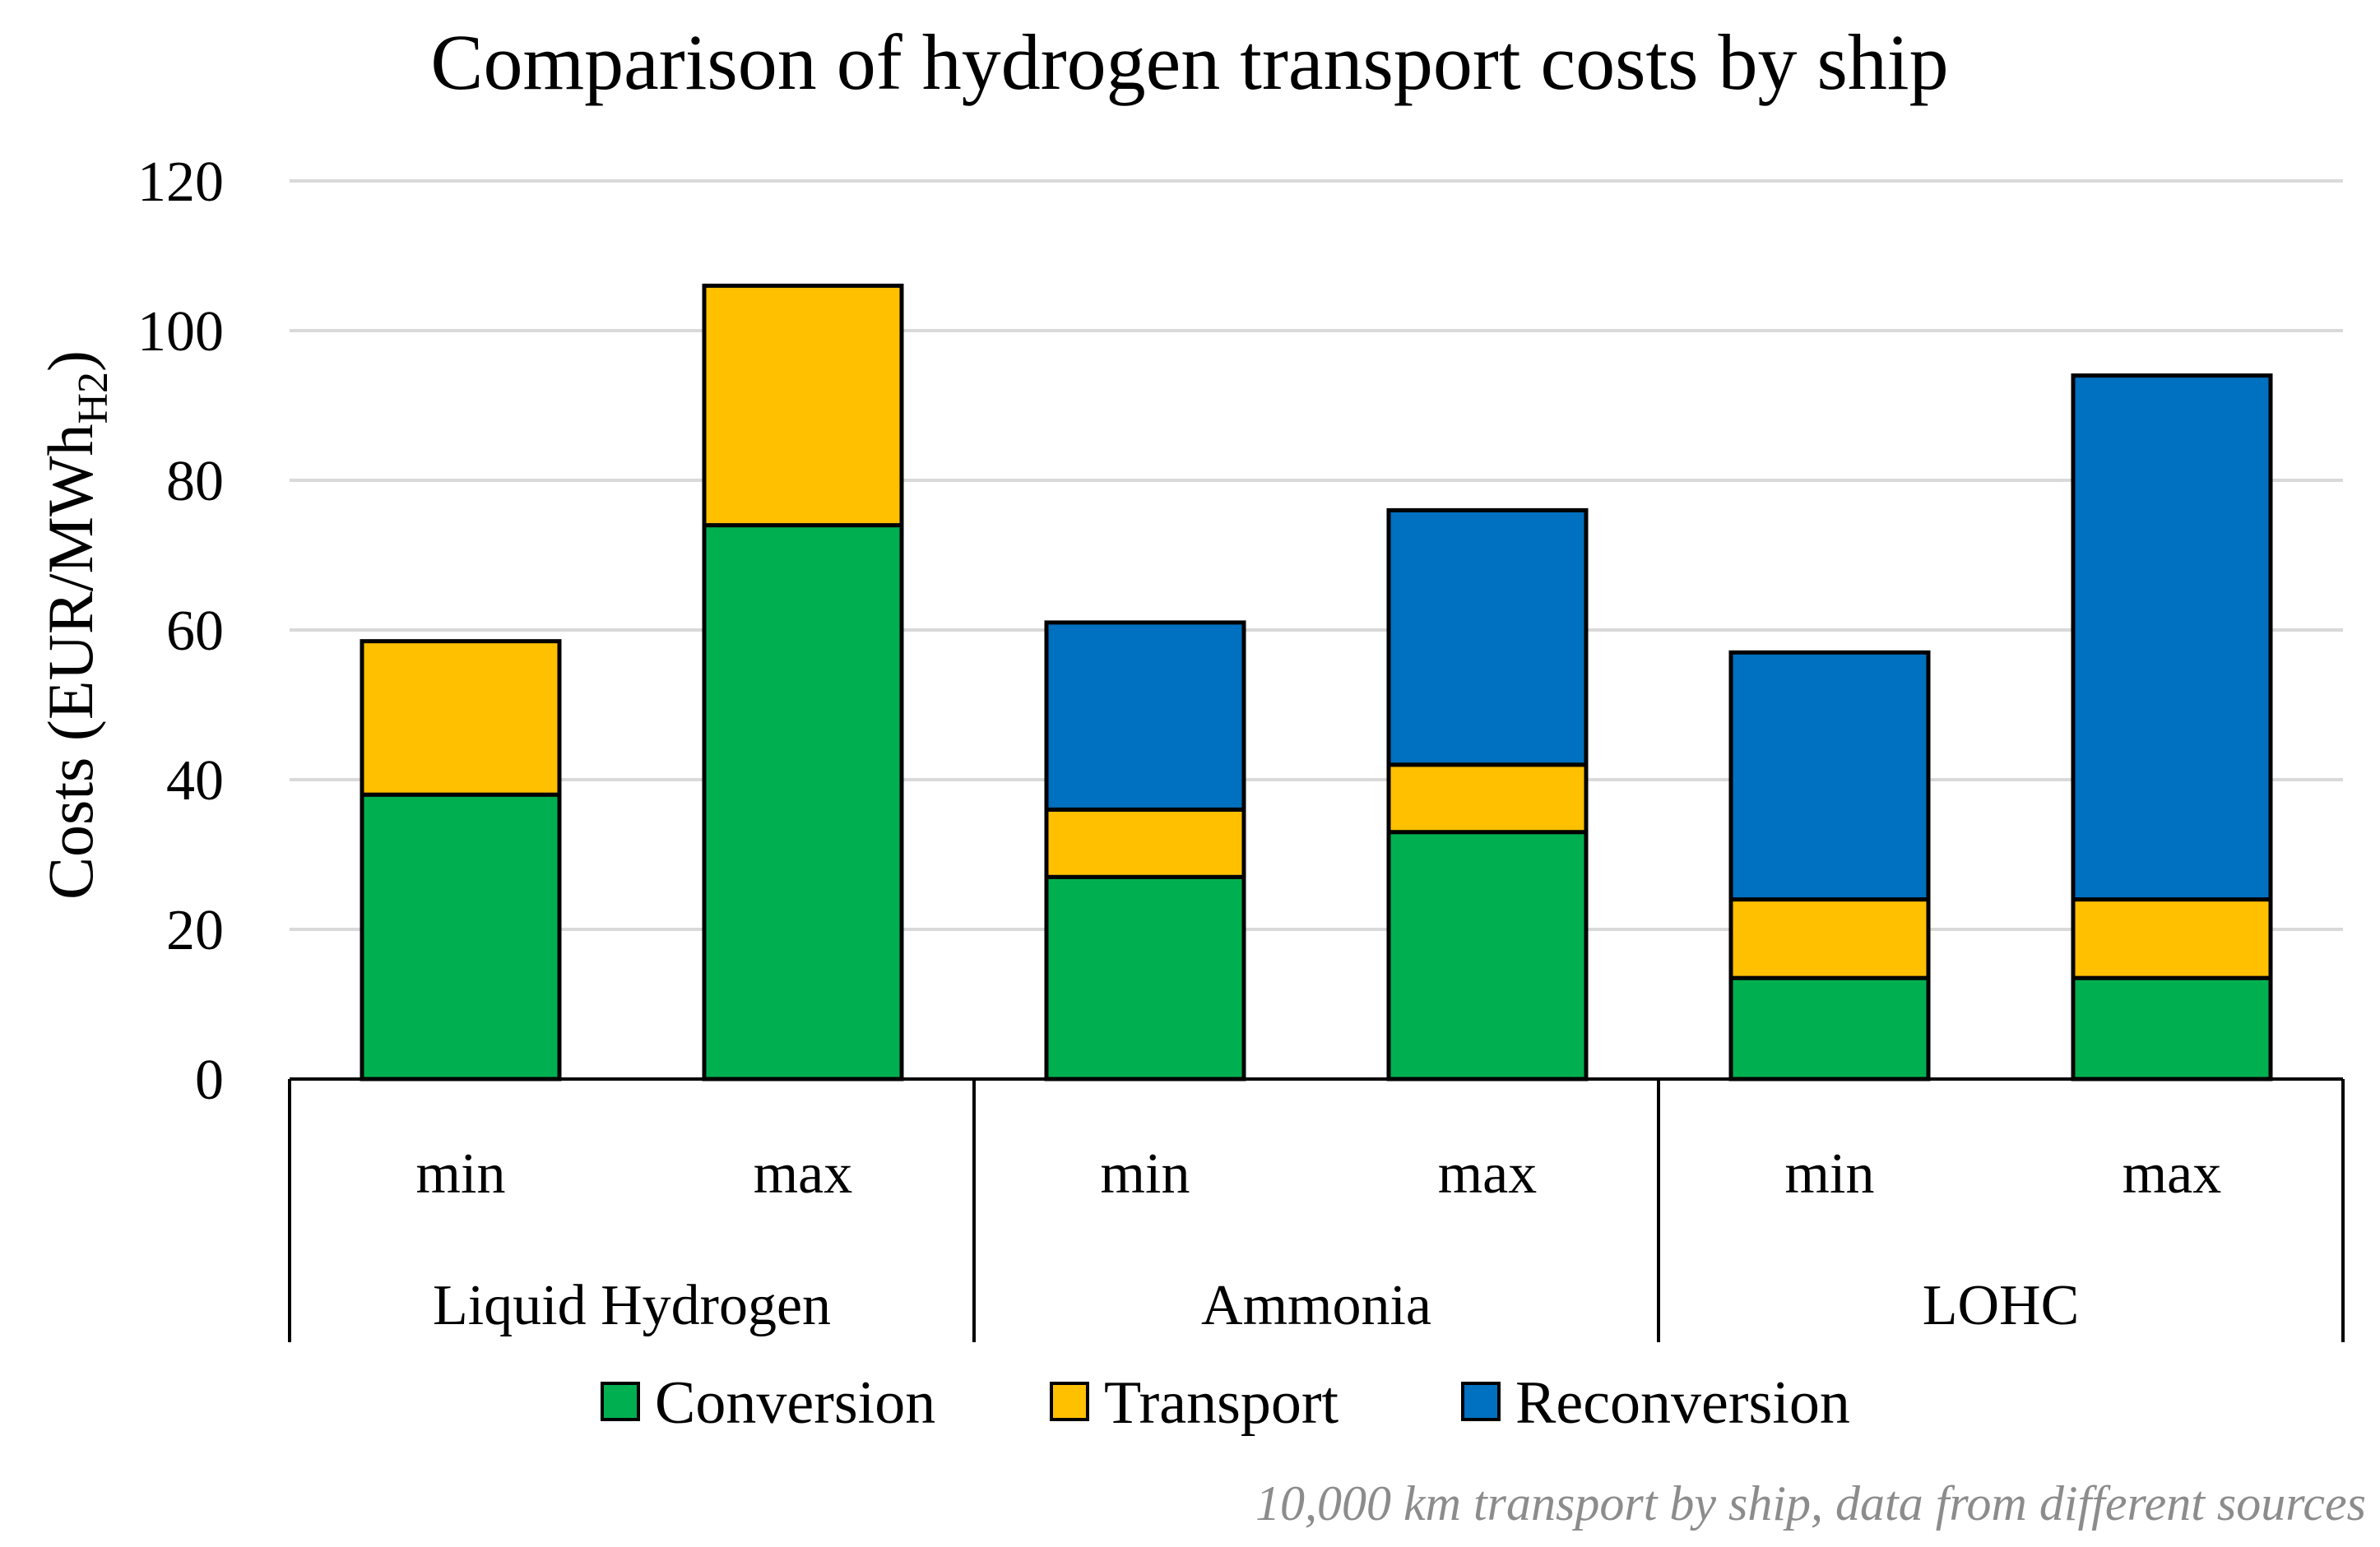  I want to click on y-tick-label-40: 40, so click(195, 781).